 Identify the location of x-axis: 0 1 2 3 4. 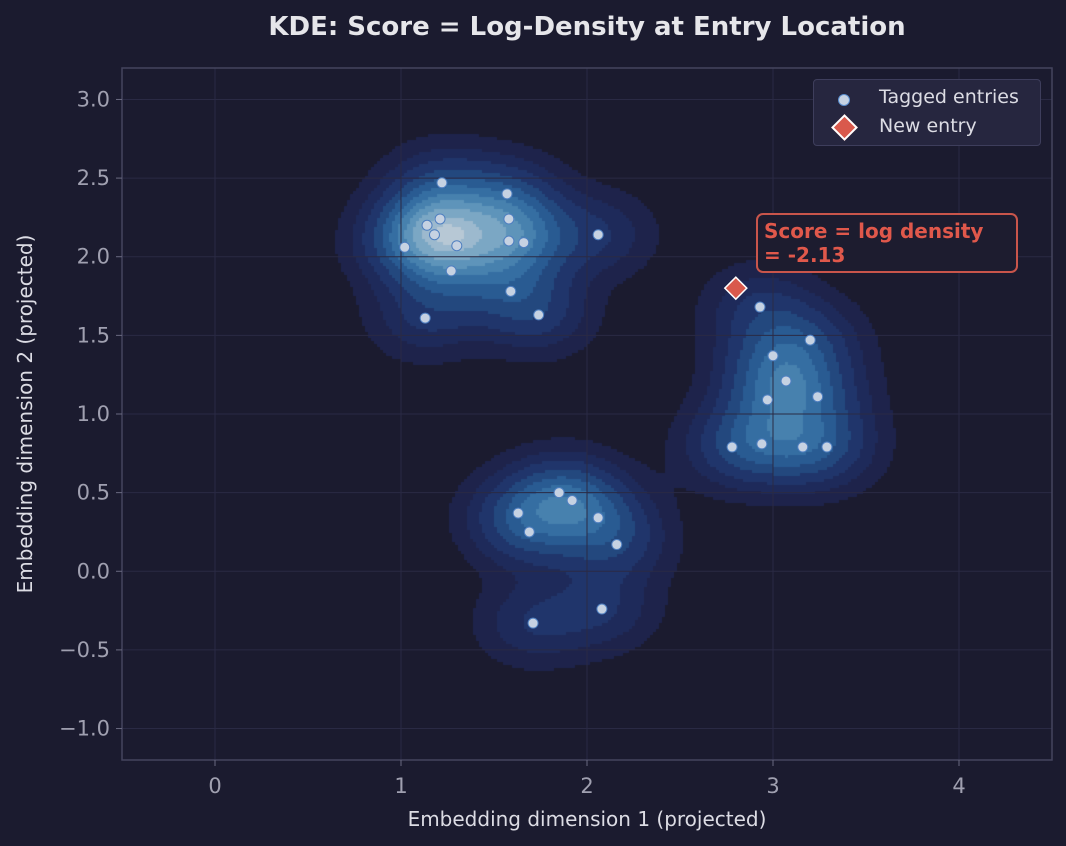
(587, 779).